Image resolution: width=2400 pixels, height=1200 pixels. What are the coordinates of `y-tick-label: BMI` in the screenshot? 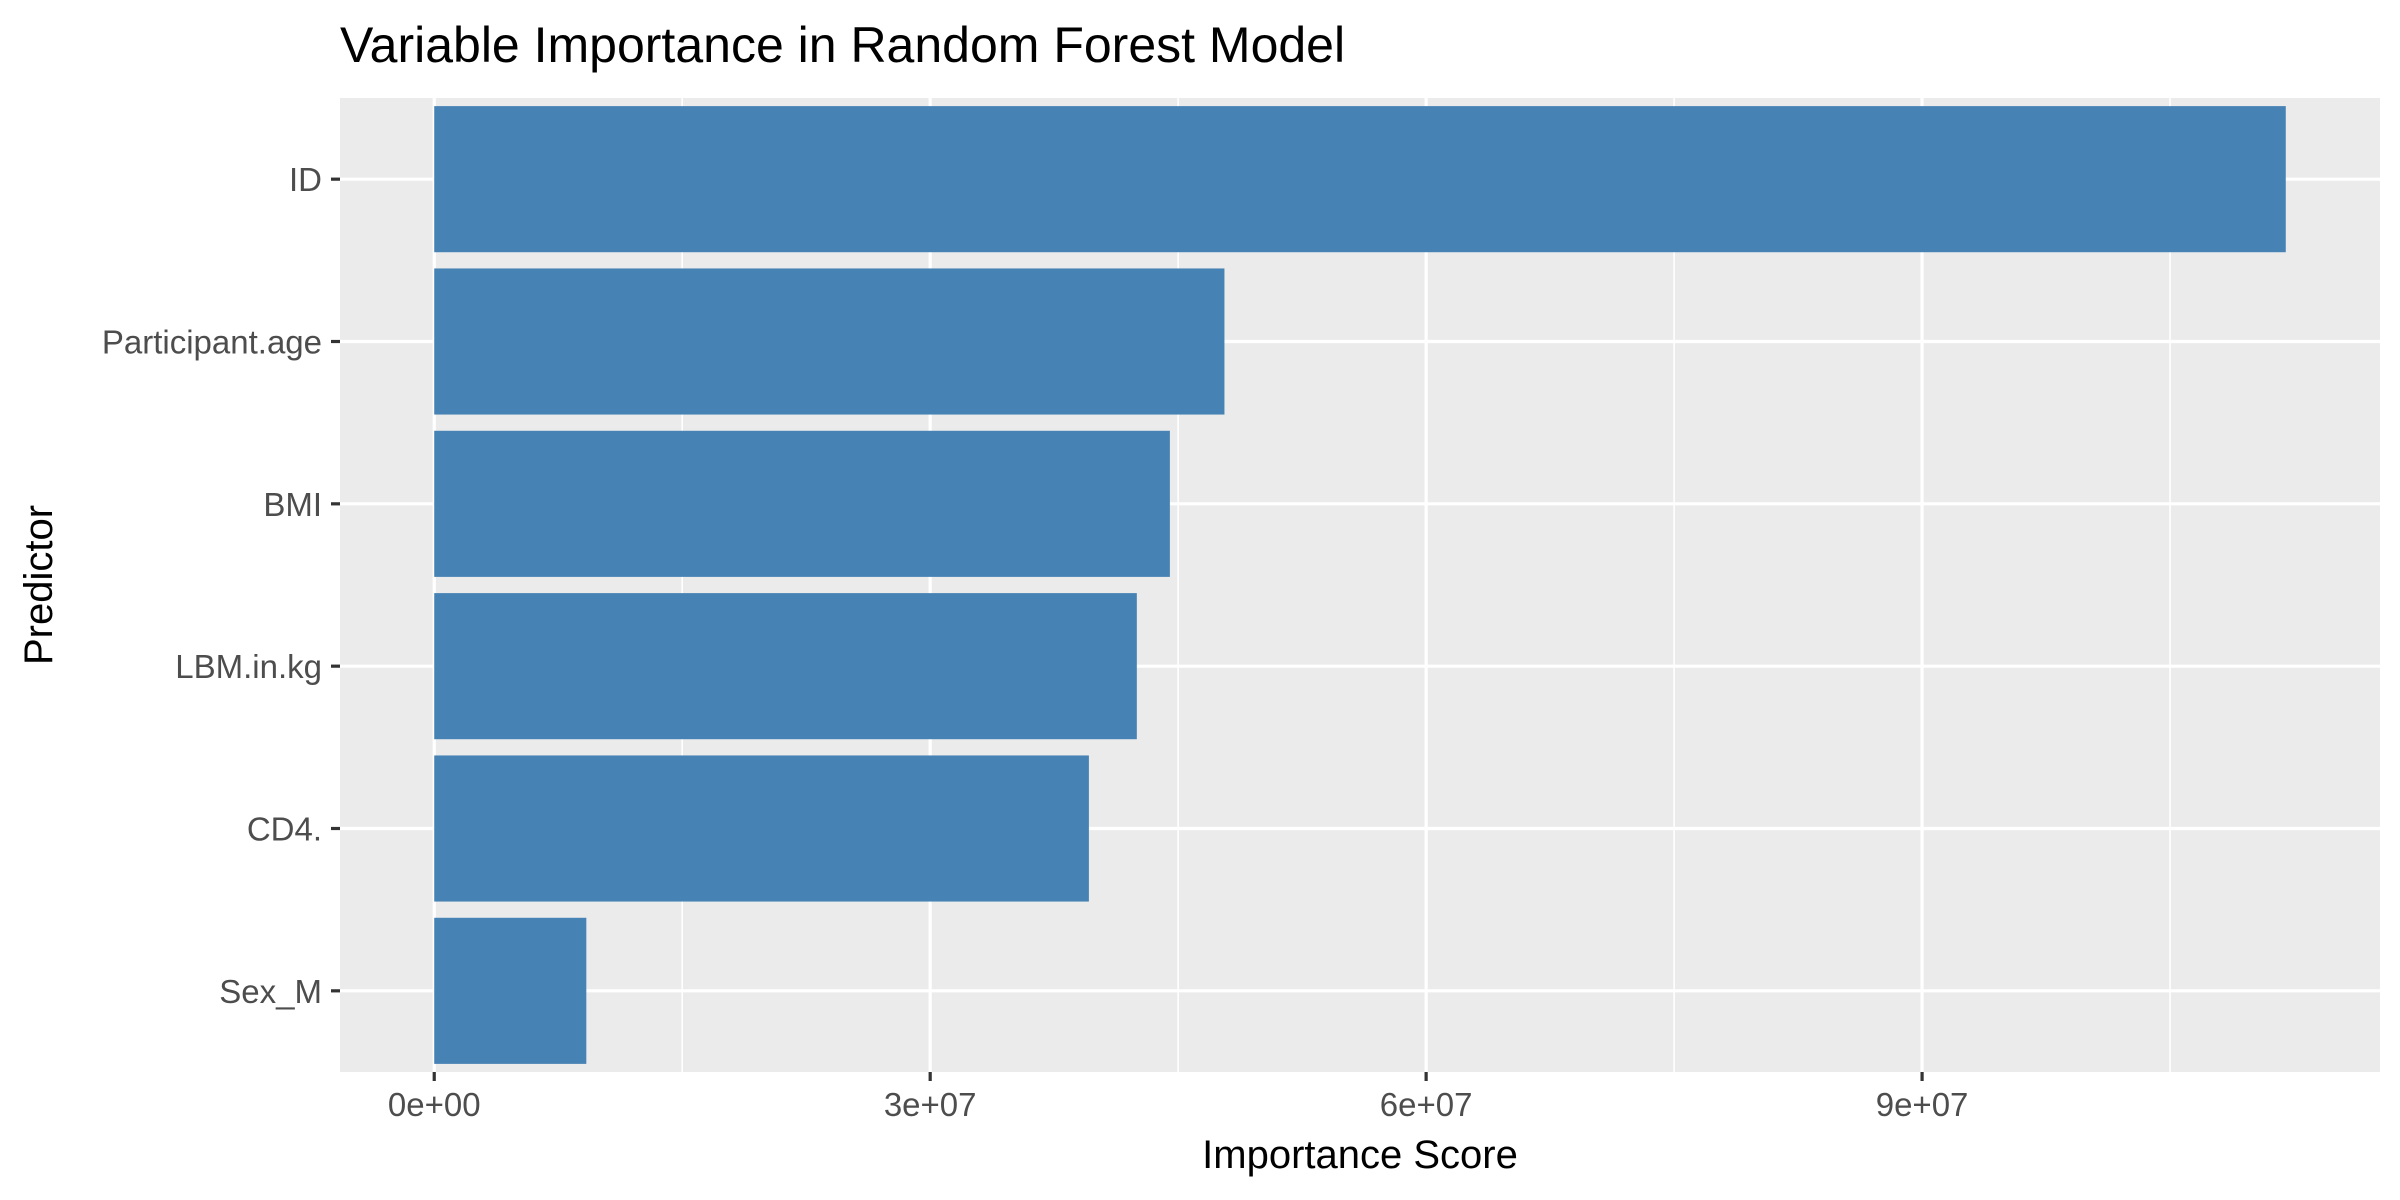 It's located at (292, 504).